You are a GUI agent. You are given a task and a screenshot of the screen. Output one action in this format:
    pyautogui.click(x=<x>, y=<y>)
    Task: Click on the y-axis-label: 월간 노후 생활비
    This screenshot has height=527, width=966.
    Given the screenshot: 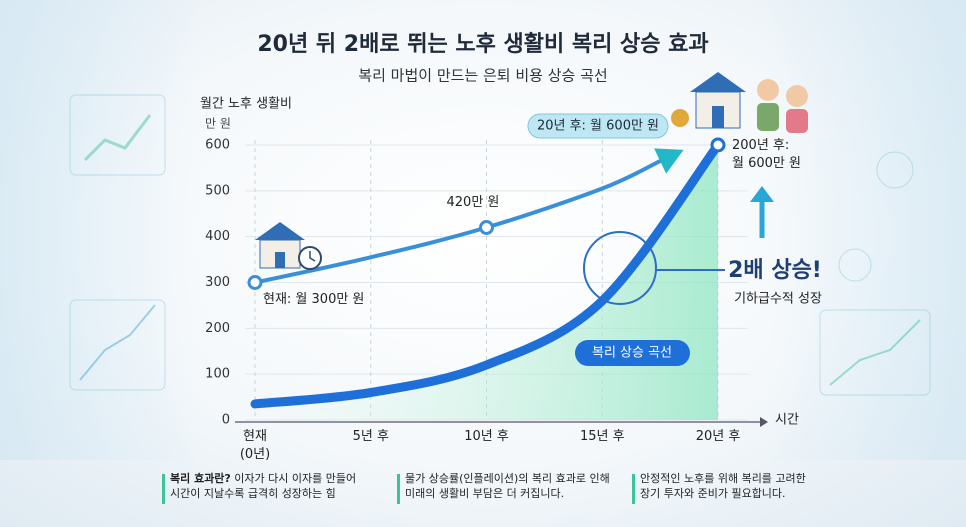 What is the action you would take?
    pyautogui.click(x=246, y=104)
    